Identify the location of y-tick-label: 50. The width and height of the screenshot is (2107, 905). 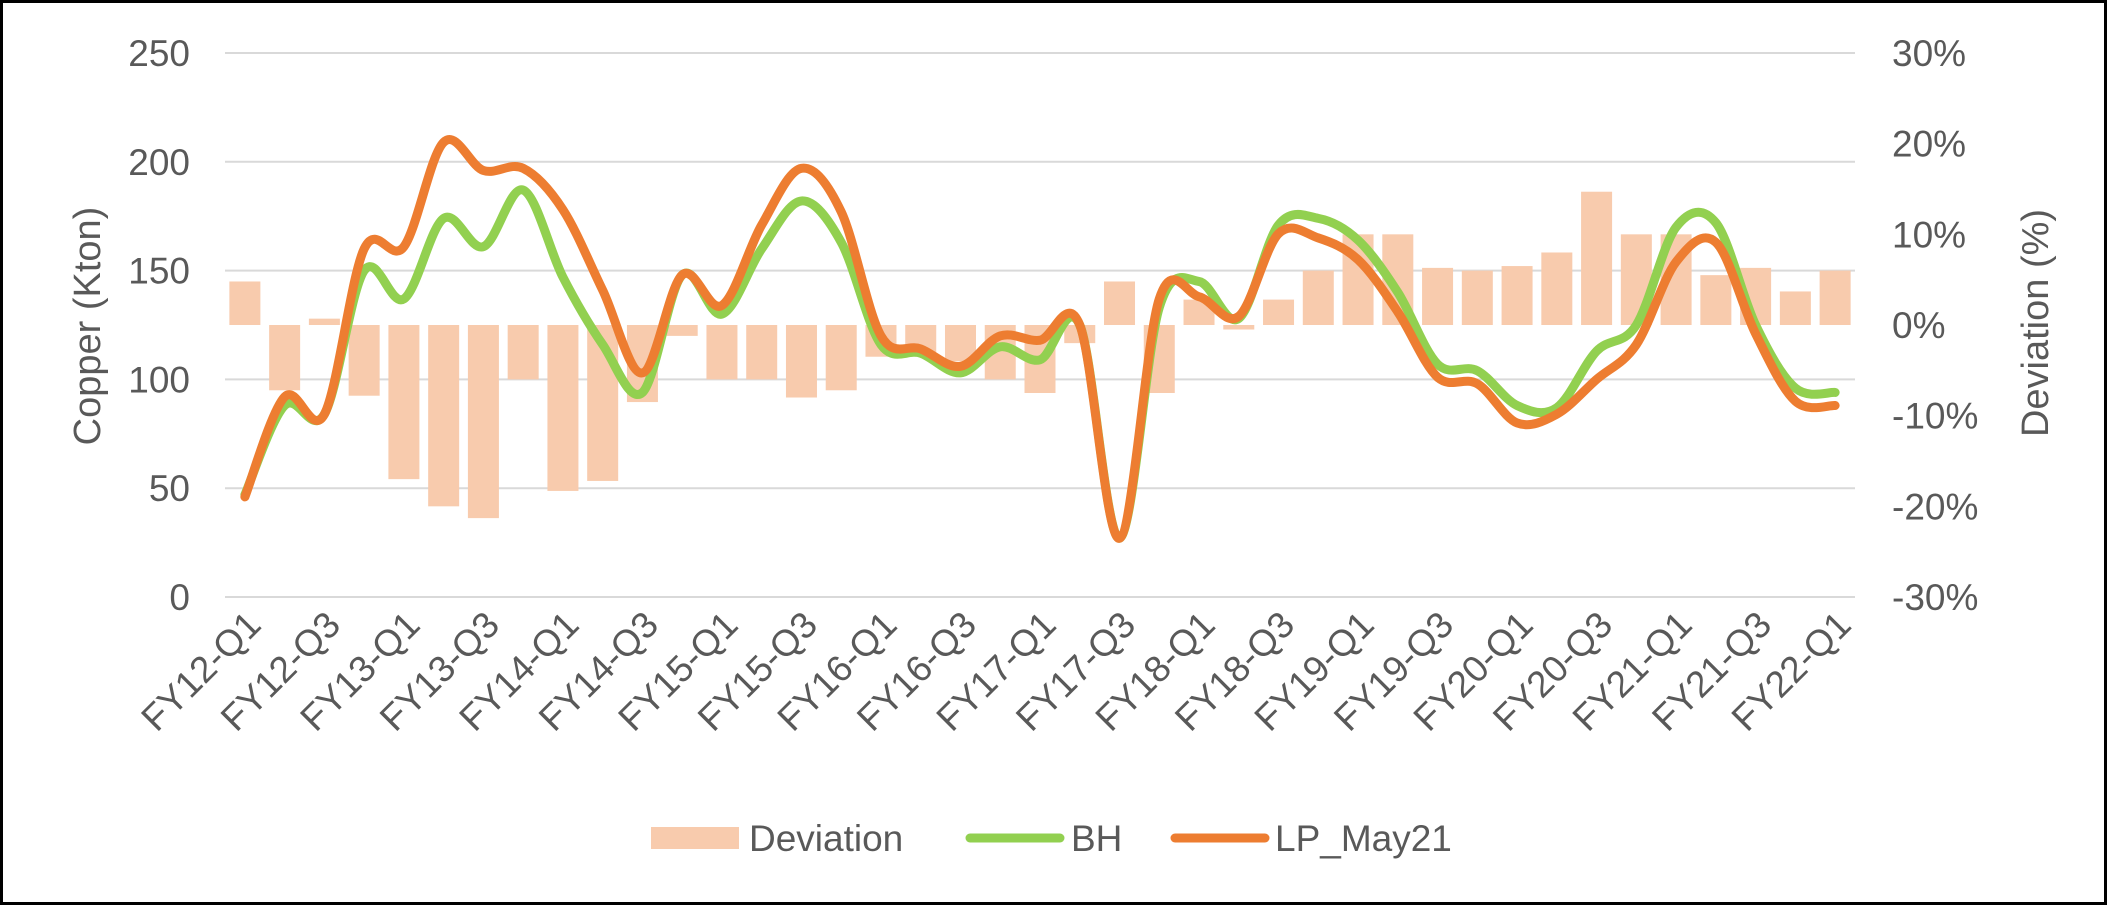
(169, 488).